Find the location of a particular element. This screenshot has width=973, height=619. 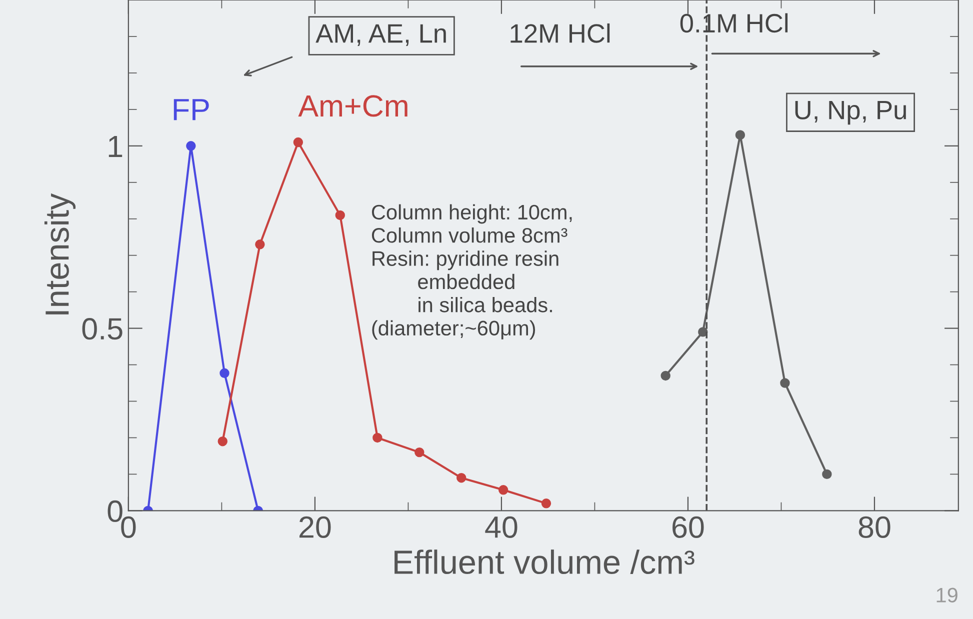

annotation: AM, AE, Ln is located at coordinates (381, 35).